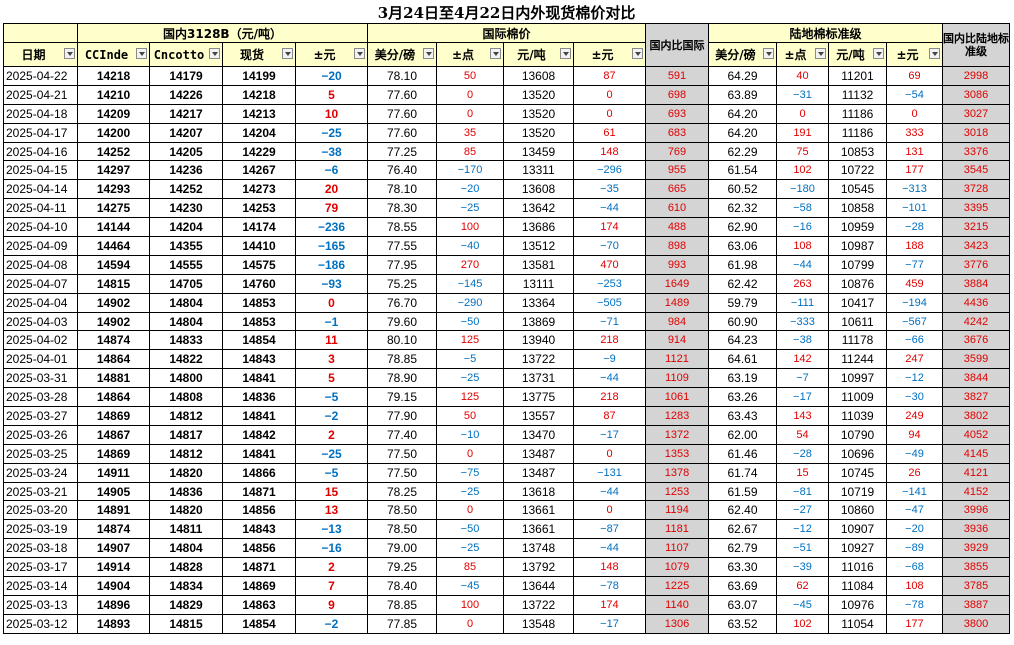 Image resolution: width=1014 pixels, height=645 pixels. I want to click on cell-diff-intl: 1253, so click(677, 491).